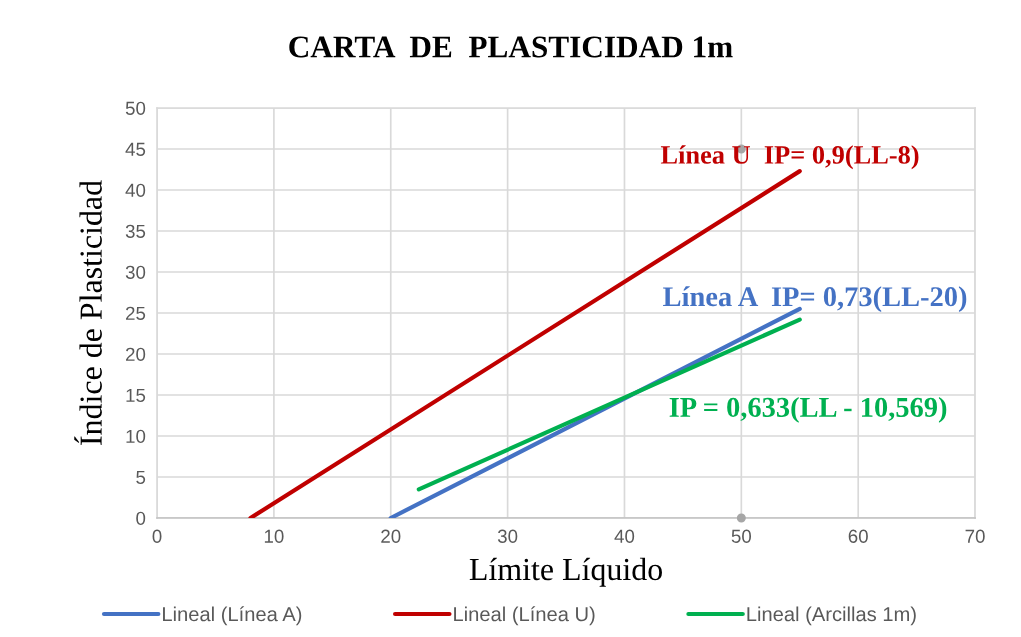 The width and height of the screenshot is (1021, 637). What do you see at coordinates (136, 354) in the screenshot?
I see `y-tick-label: 20` at bounding box center [136, 354].